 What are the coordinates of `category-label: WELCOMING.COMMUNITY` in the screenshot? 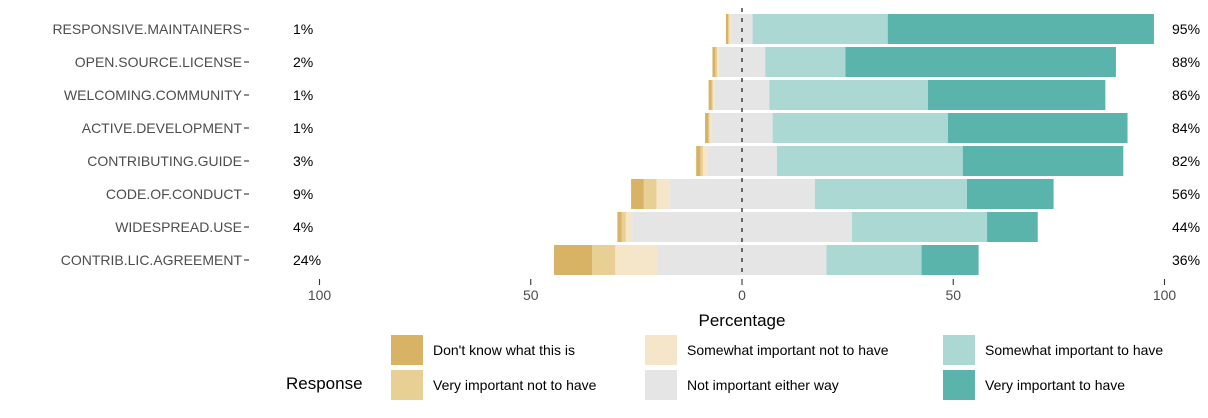 It's located at (153, 95).